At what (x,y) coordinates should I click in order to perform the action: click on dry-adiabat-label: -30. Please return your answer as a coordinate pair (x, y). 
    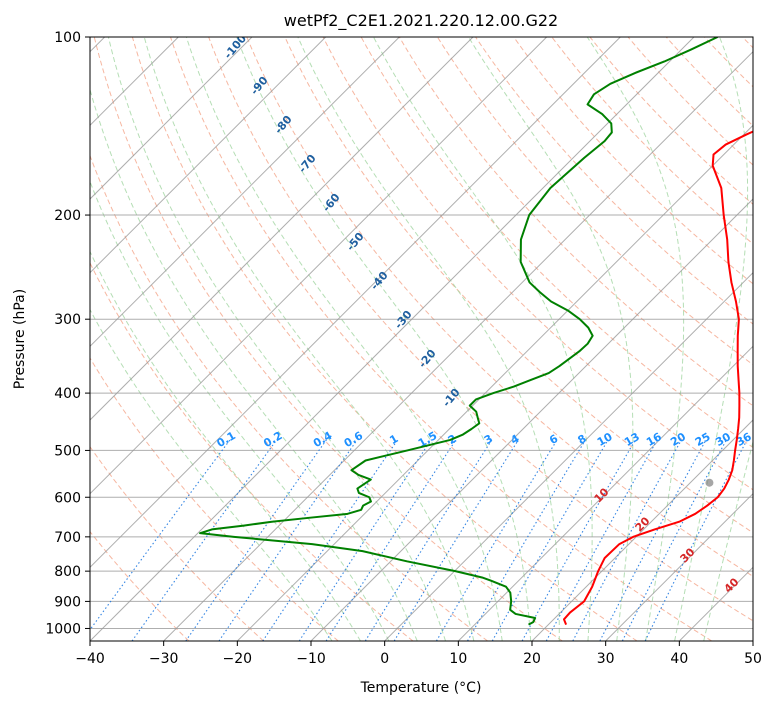
    Looking at the image, I should click on (403, 320).